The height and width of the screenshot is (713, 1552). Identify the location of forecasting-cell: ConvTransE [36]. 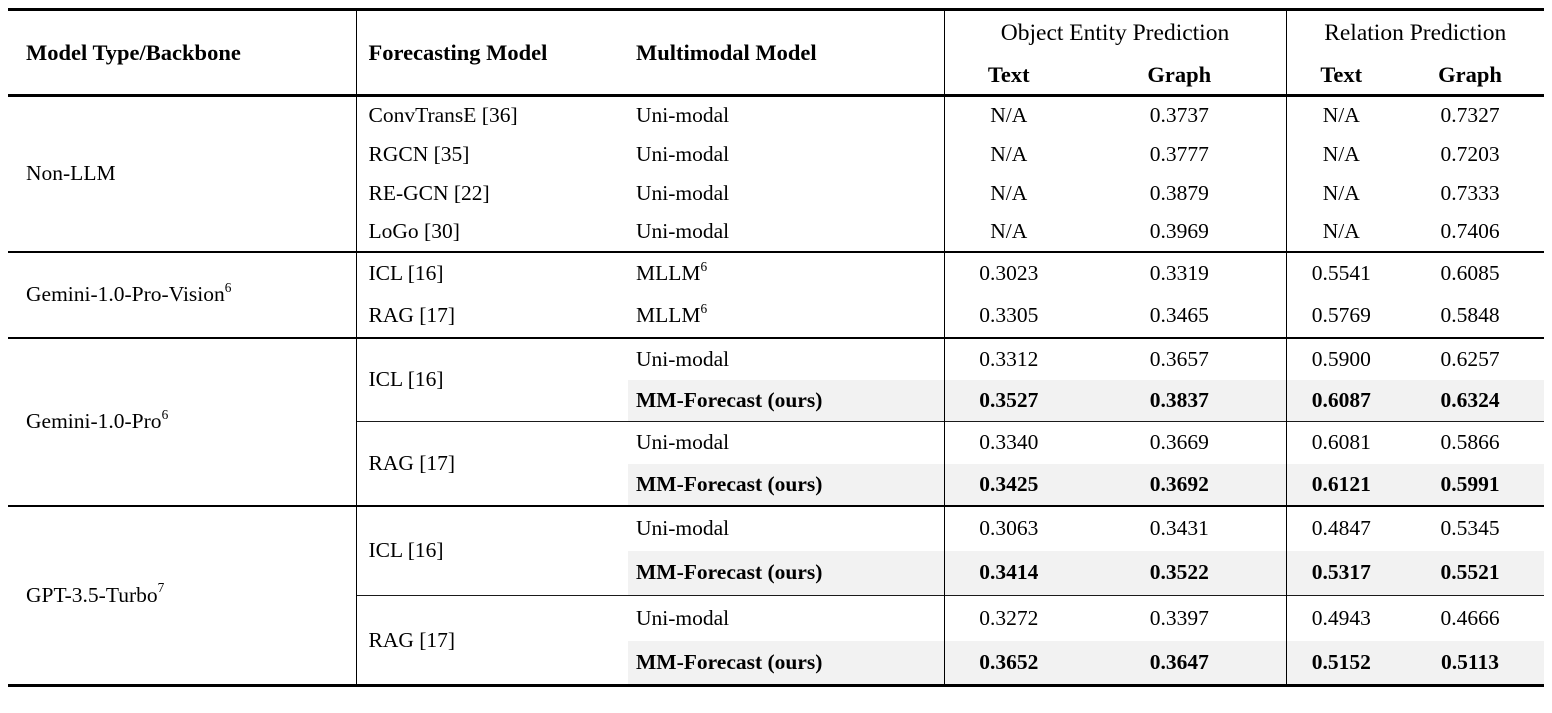
(443, 115).